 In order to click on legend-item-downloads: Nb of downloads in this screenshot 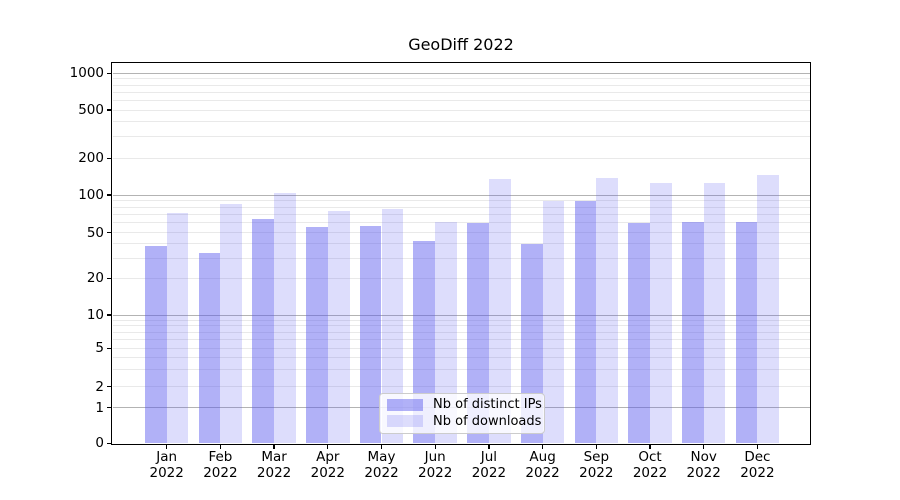, I will do `click(463, 421)`.